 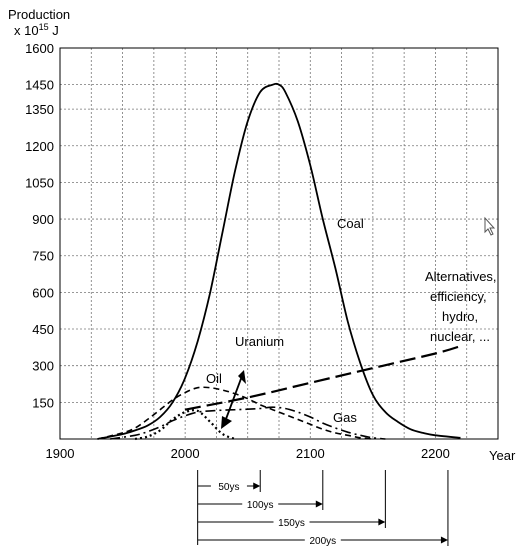 I want to click on y-tick-label: 1050, so click(x=39, y=182).